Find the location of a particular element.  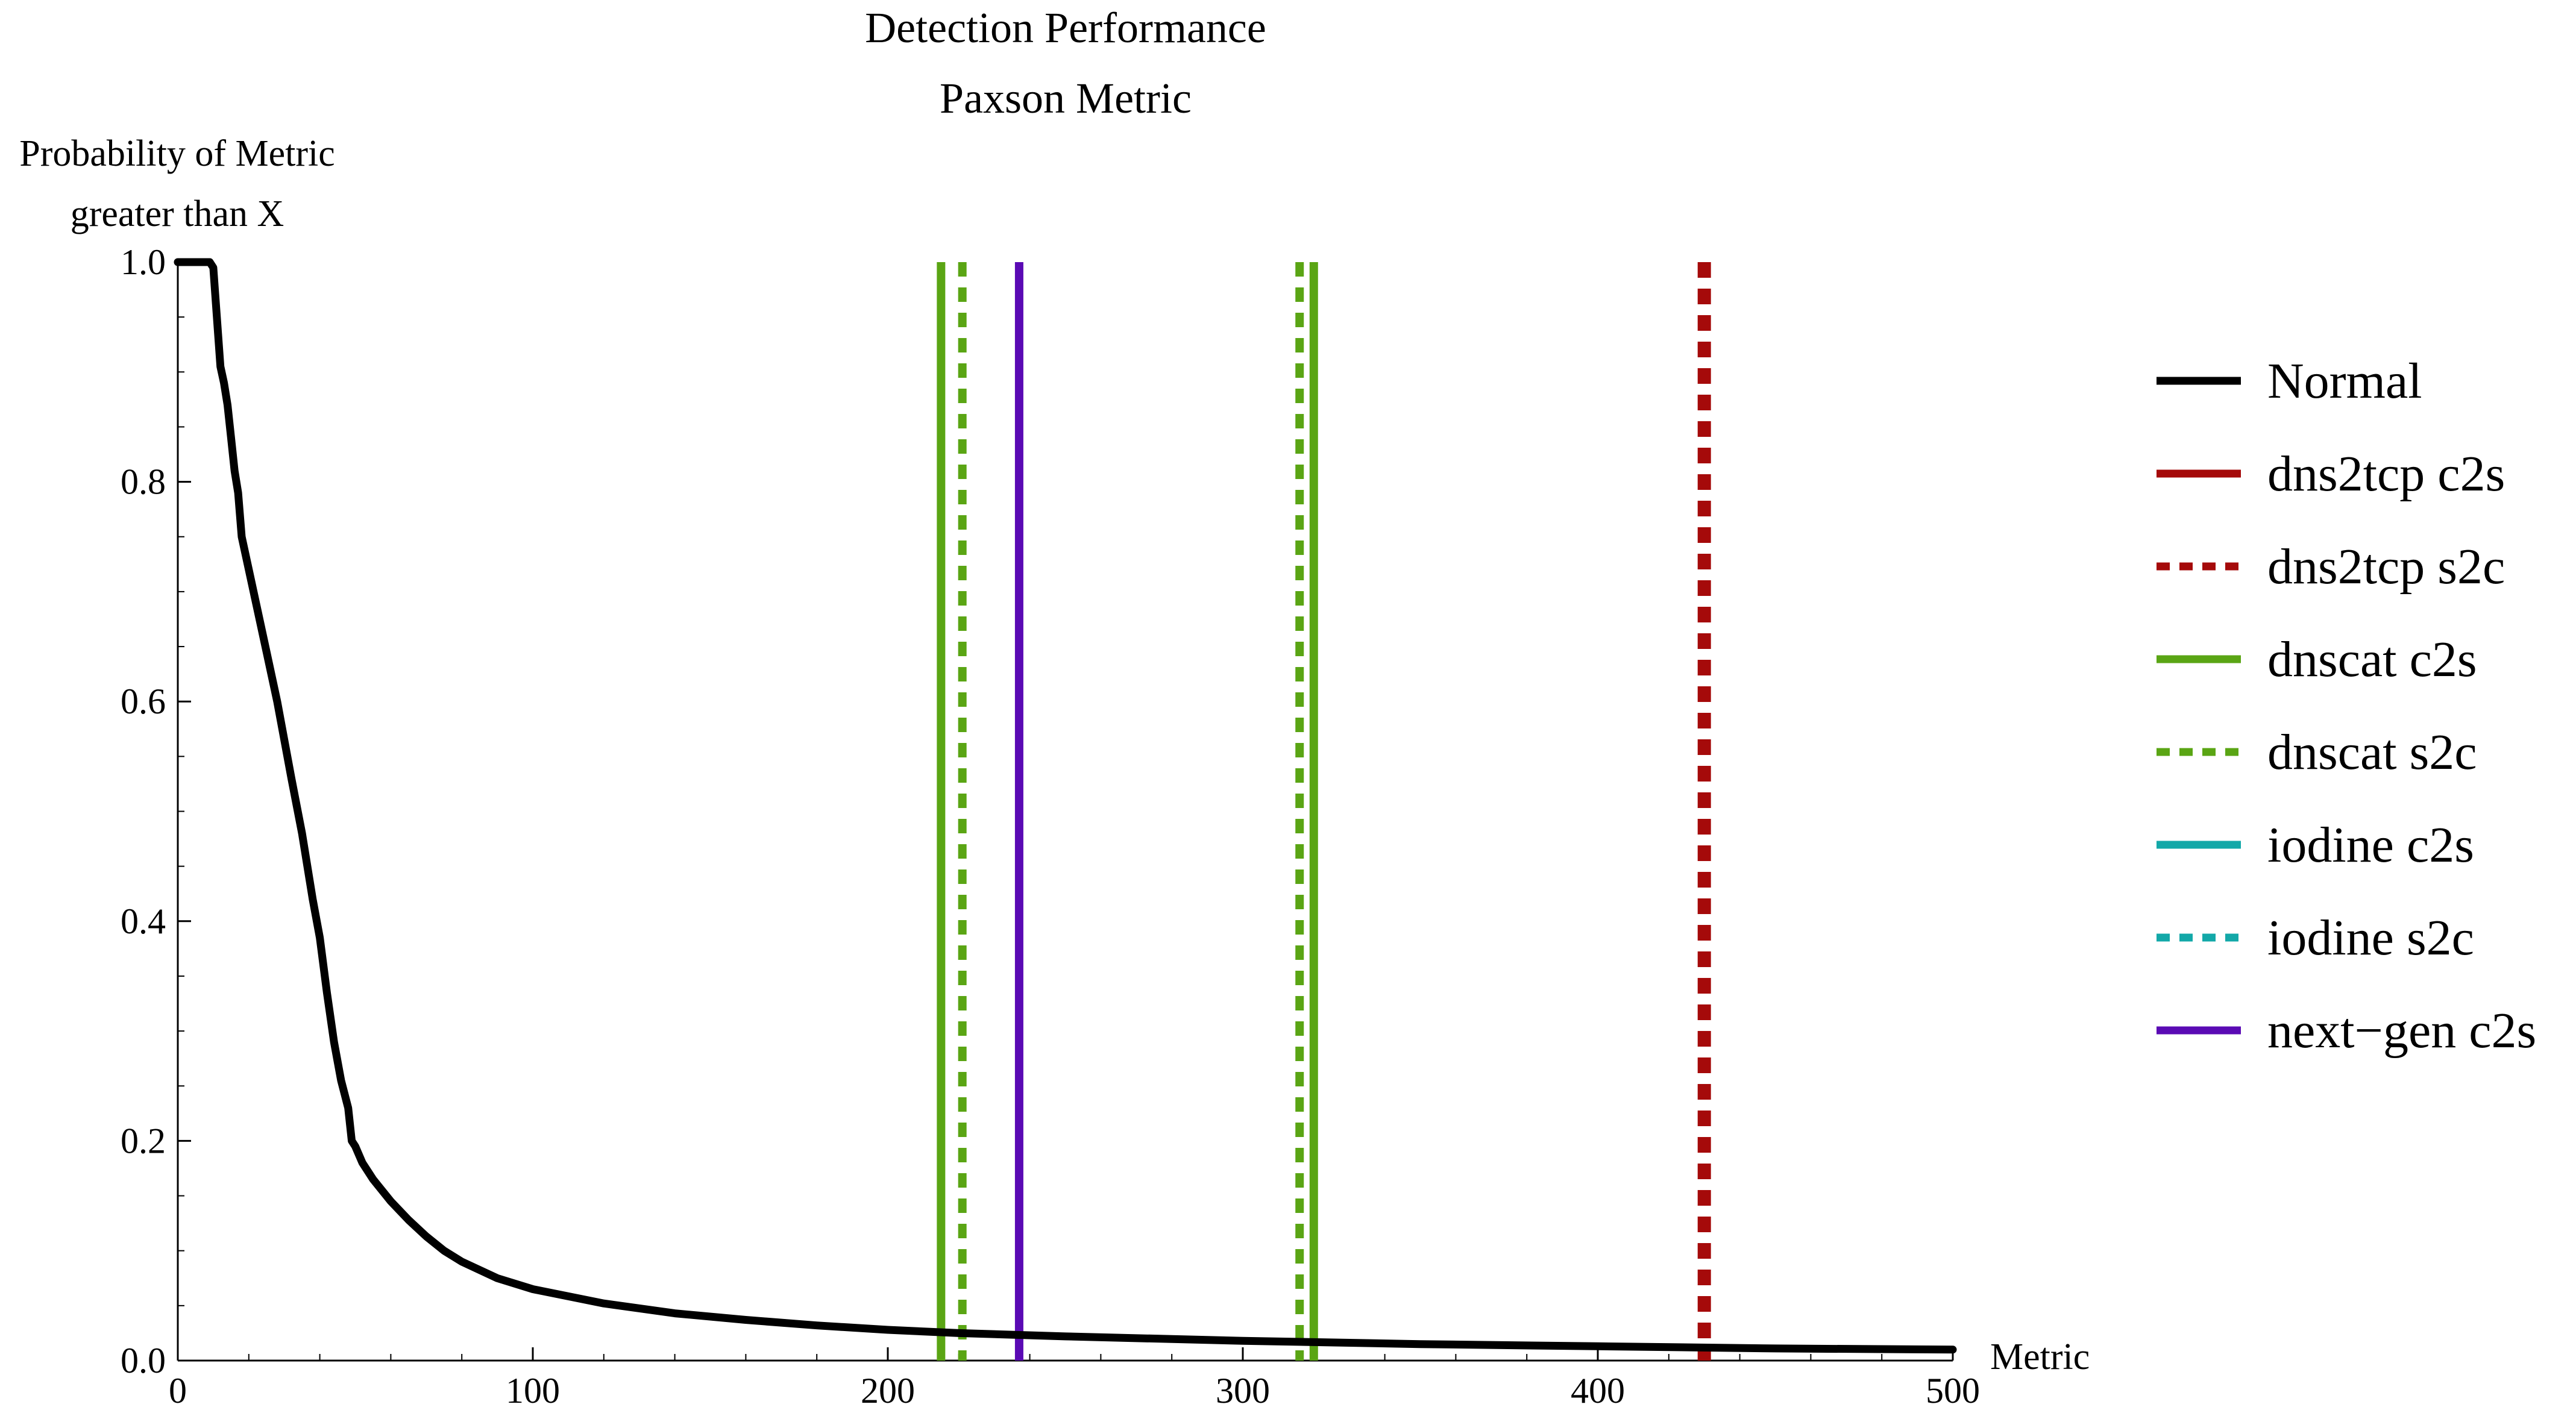

y-axis-label-line-1: Probability of Metric is located at coordinates (177, 153).